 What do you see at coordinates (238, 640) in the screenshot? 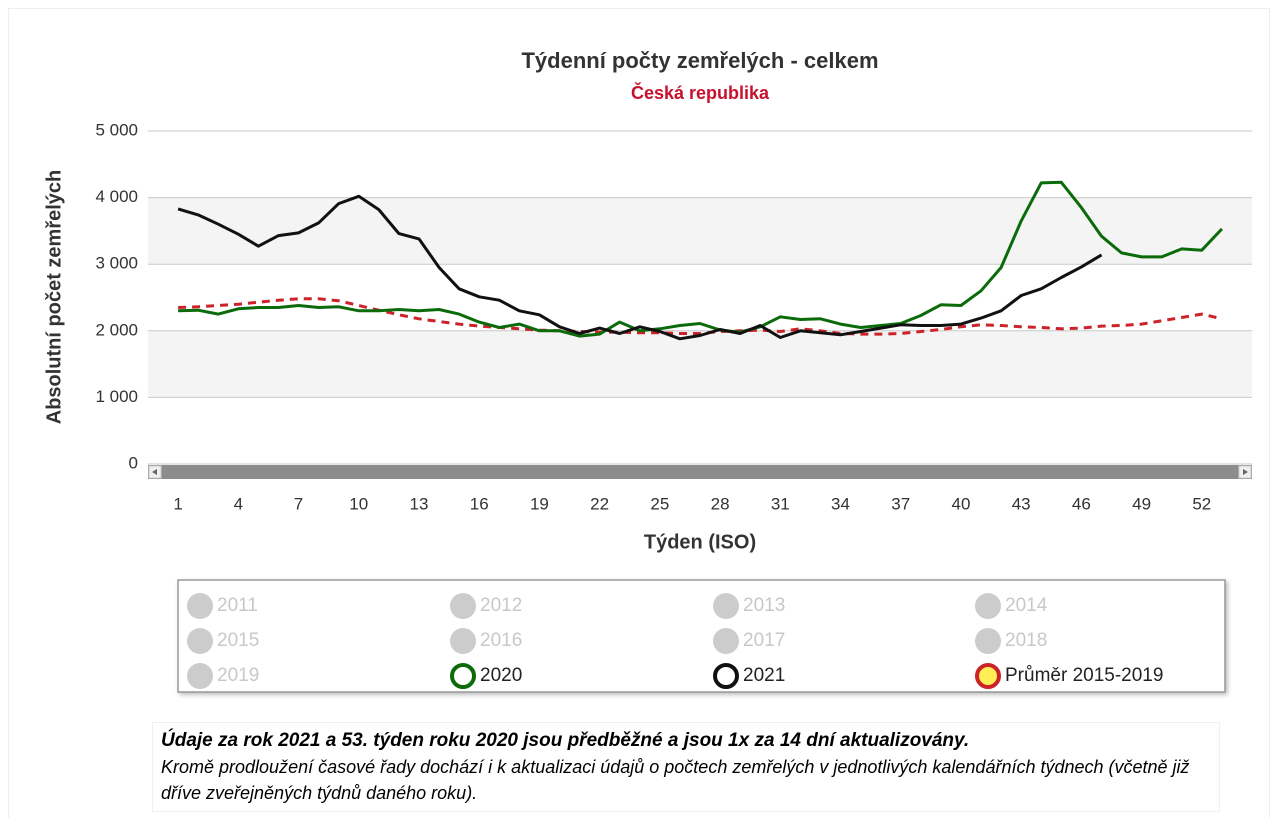
I see `legend-label: 2015` at bounding box center [238, 640].